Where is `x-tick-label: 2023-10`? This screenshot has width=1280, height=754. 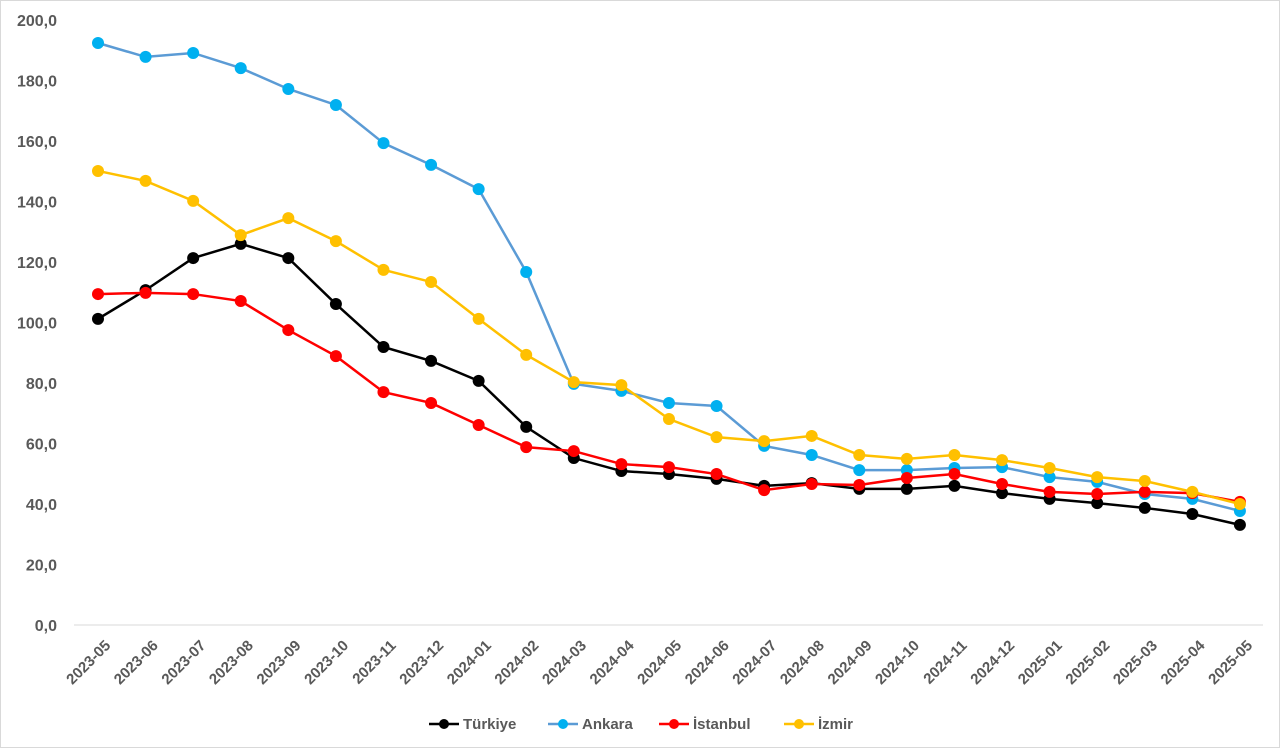 x-tick-label: 2023-10 is located at coordinates (326, 662).